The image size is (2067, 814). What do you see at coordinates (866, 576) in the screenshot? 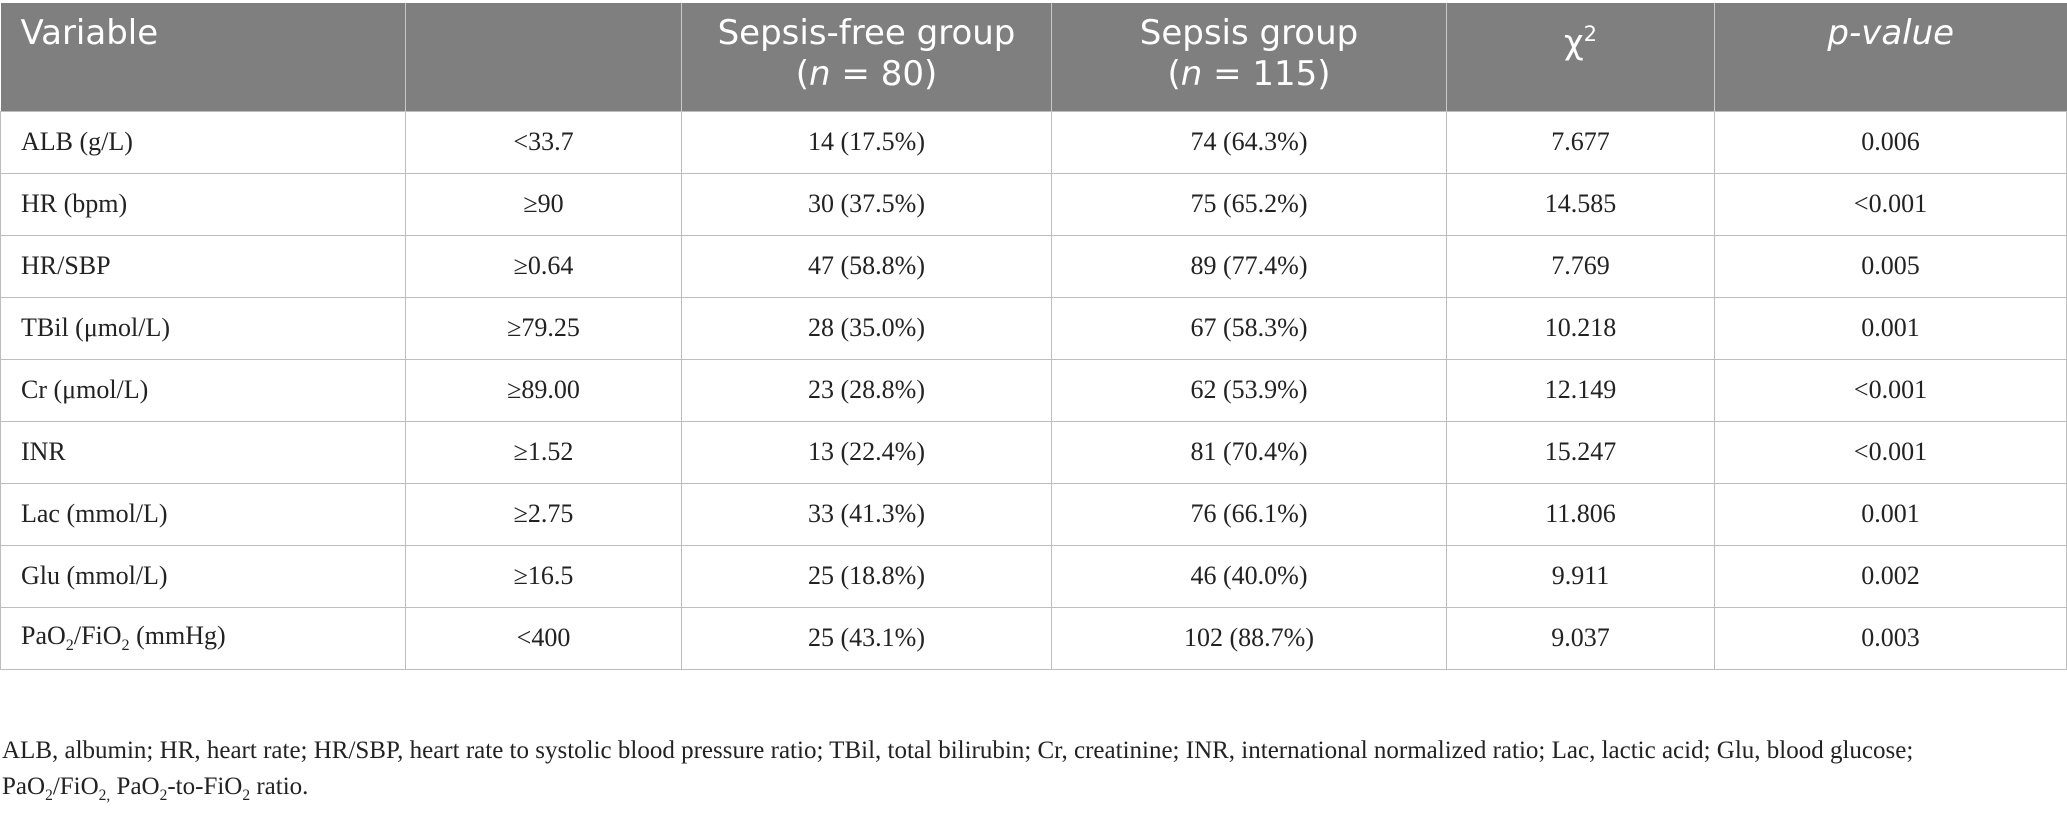
I see `cell-sepsis-free: 25 (18.8%)` at bounding box center [866, 576].